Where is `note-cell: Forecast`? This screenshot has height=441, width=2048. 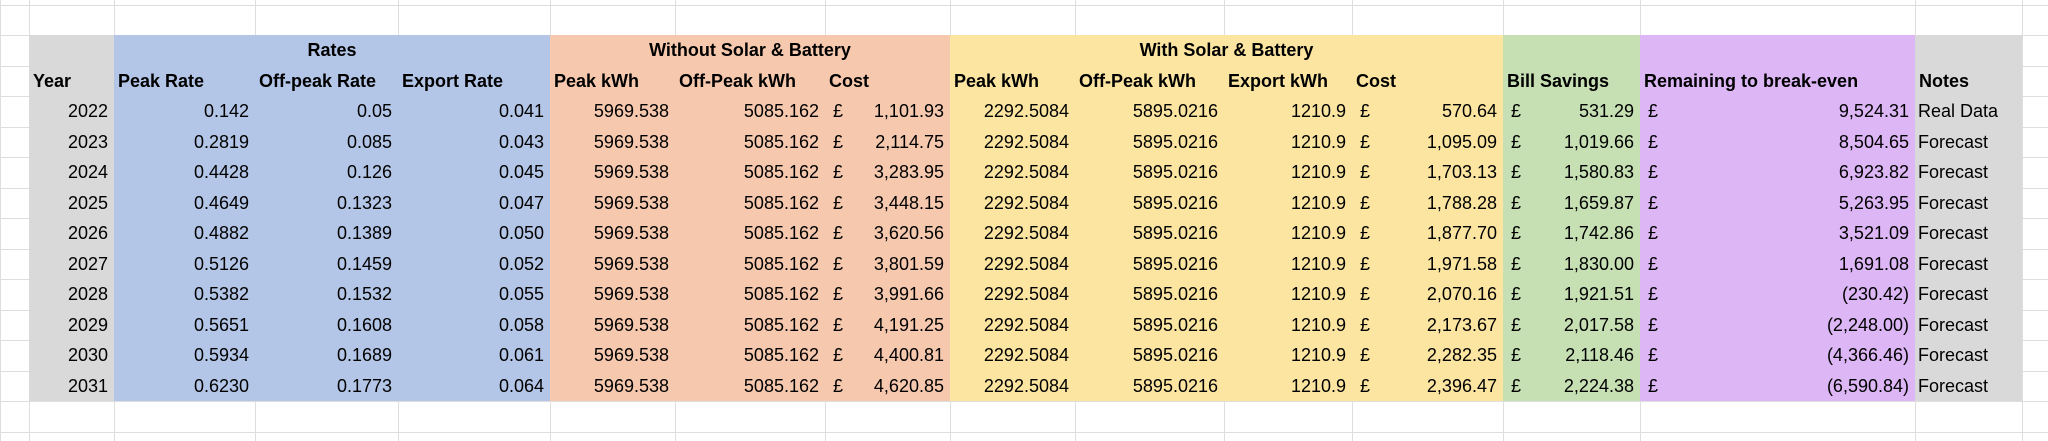 note-cell: Forecast is located at coordinates (1953, 233).